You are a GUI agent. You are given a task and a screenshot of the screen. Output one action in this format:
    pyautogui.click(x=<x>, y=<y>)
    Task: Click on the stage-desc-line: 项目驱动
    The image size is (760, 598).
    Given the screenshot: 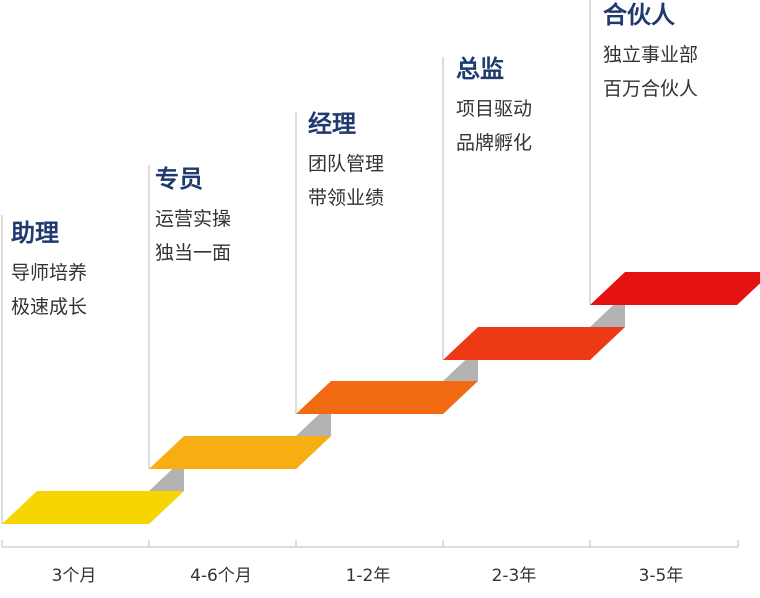 What is the action you would take?
    pyautogui.click(x=494, y=109)
    